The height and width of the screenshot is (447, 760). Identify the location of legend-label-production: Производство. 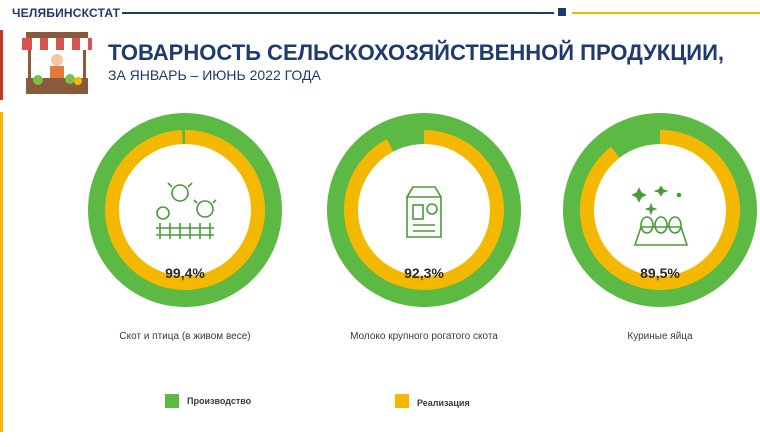
(219, 401).